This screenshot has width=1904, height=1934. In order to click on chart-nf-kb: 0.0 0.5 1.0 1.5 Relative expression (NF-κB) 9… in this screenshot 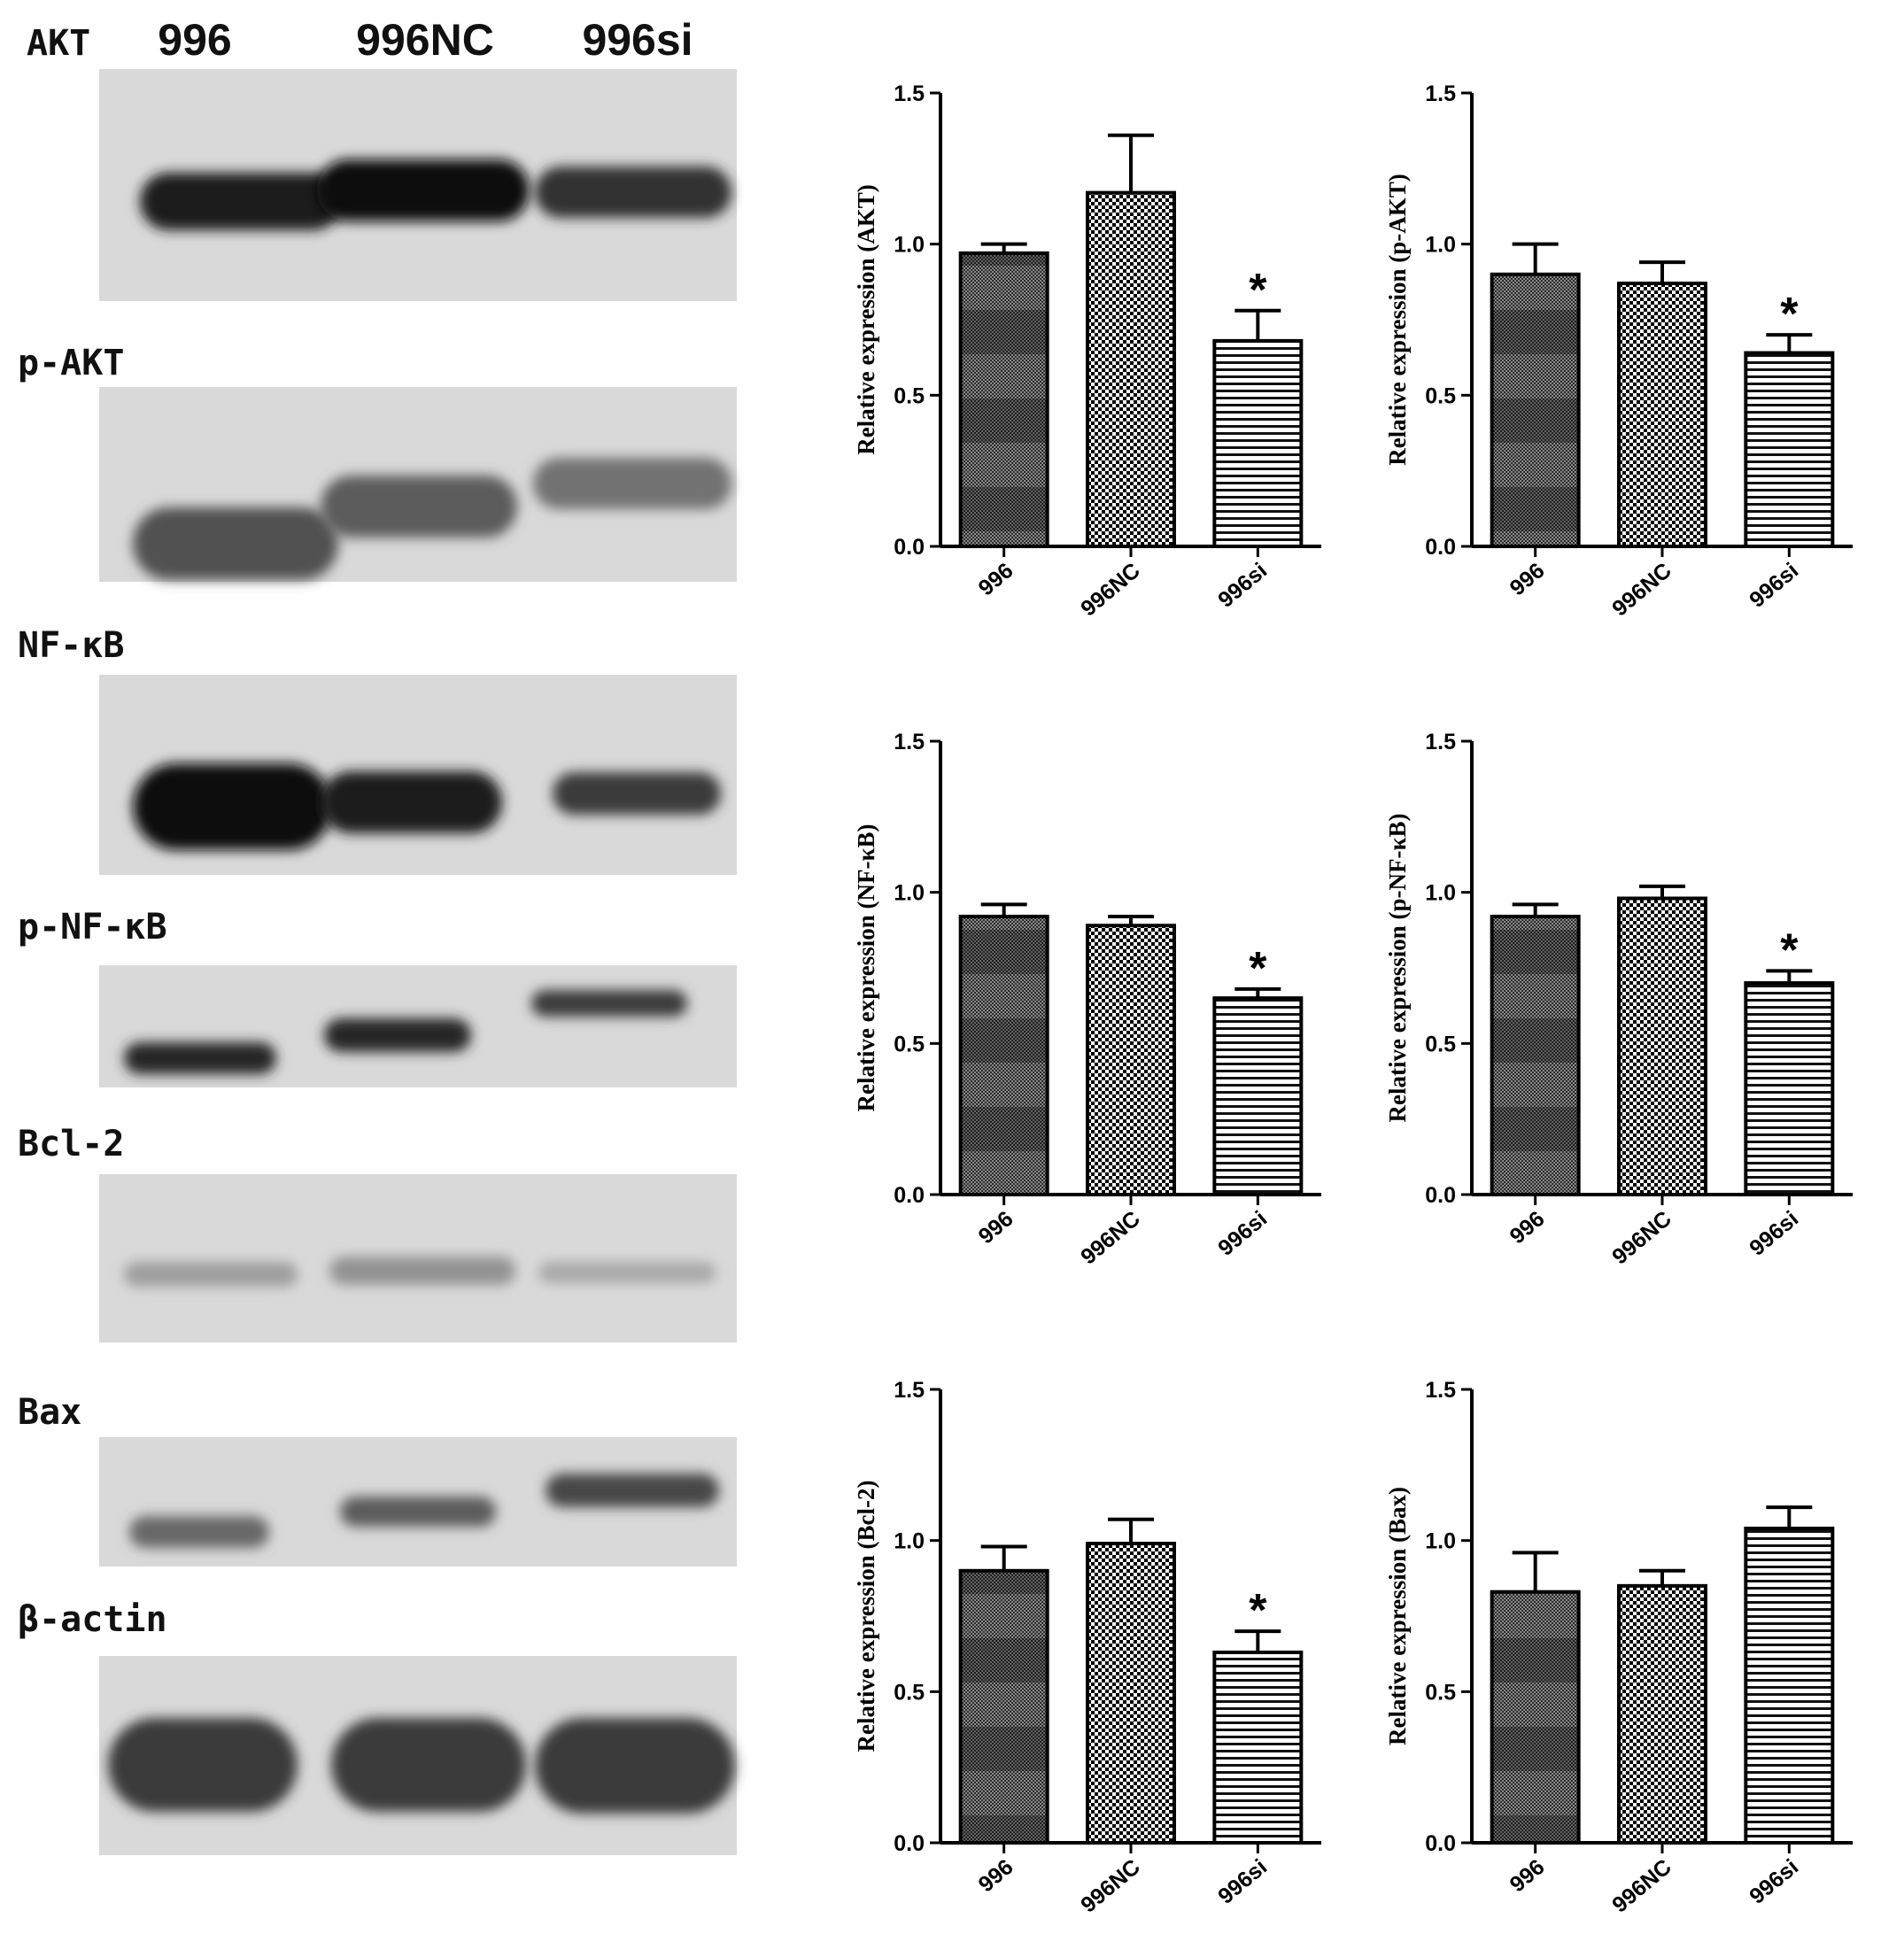, I will do `click(1087, 1000)`.